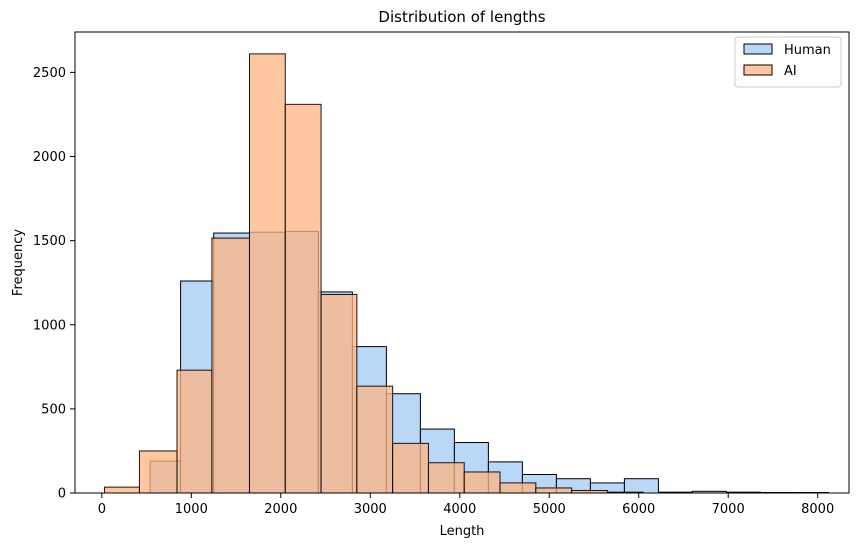 The height and width of the screenshot is (547, 859). What do you see at coordinates (817, 509) in the screenshot?
I see `x-tick-label: 8000` at bounding box center [817, 509].